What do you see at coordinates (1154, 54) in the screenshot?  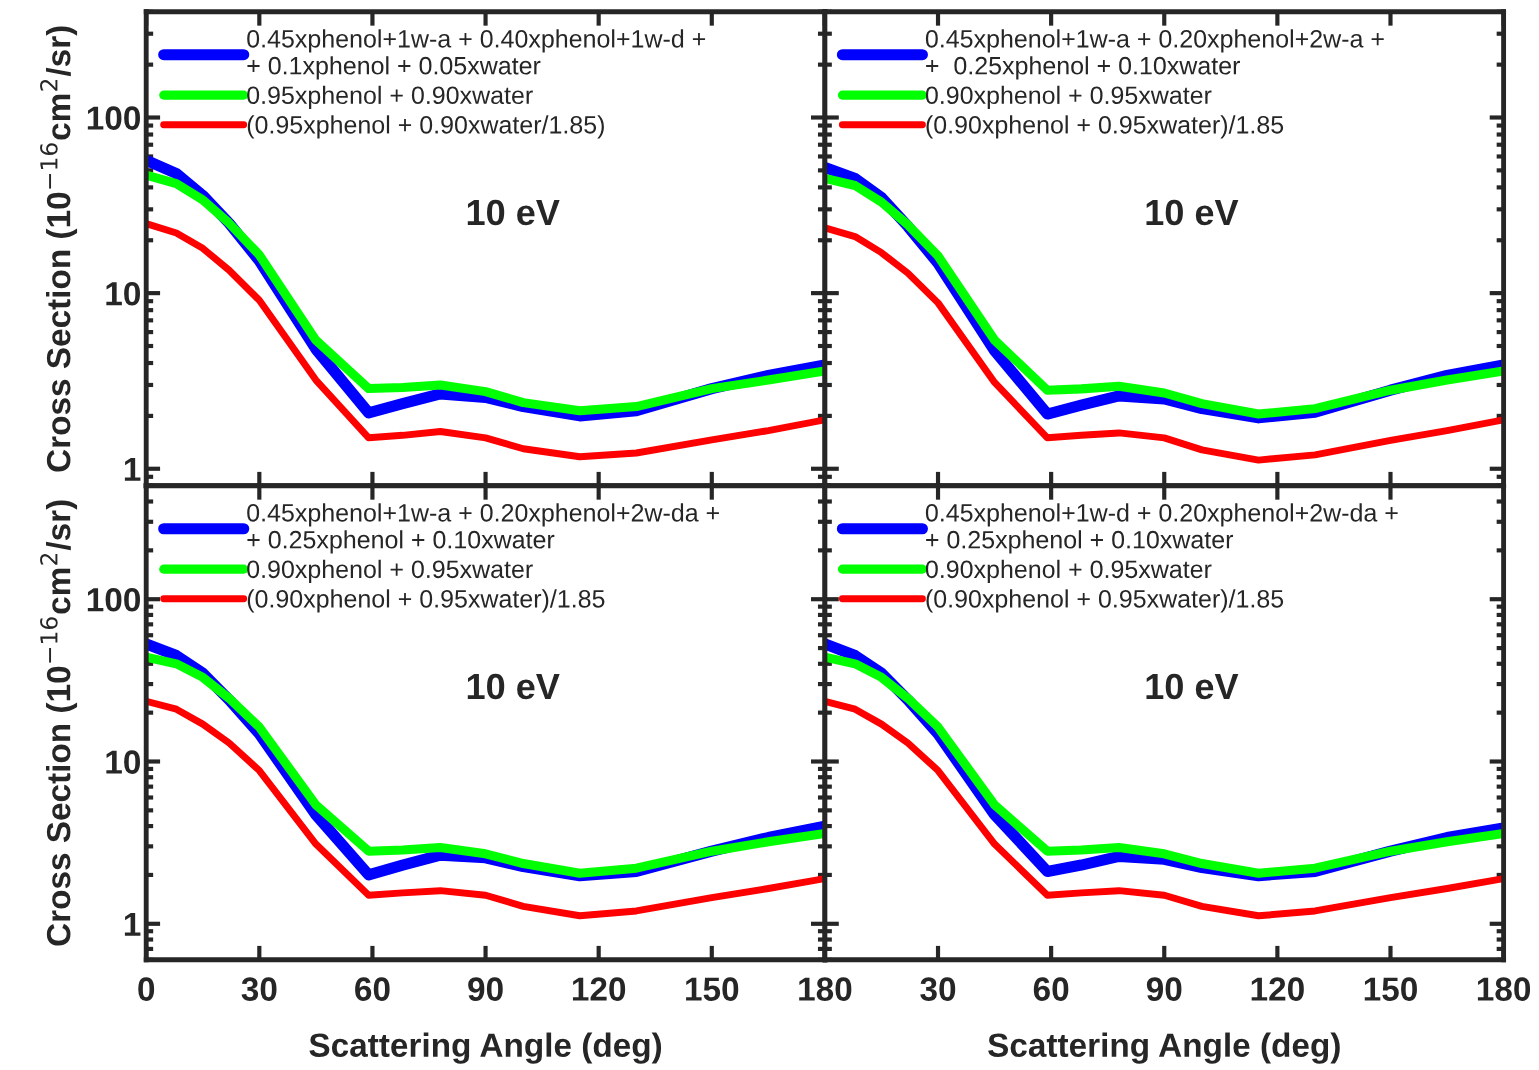 I see `legend-label: 0.45xphenol+1w-a + 0.20xphenol+2w-a + + 0.25xphenol + 0.10xwater` at bounding box center [1154, 54].